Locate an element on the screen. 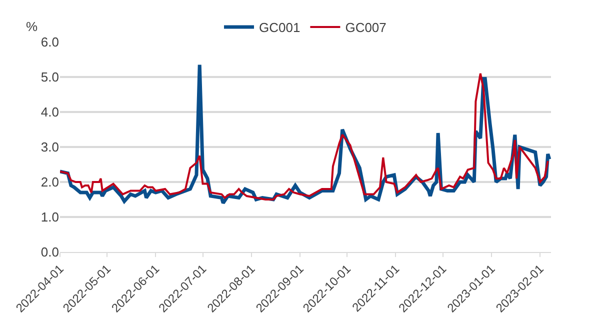 The width and height of the screenshot is (591, 332). y-tick-label: 2.0 is located at coordinates (49, 182).